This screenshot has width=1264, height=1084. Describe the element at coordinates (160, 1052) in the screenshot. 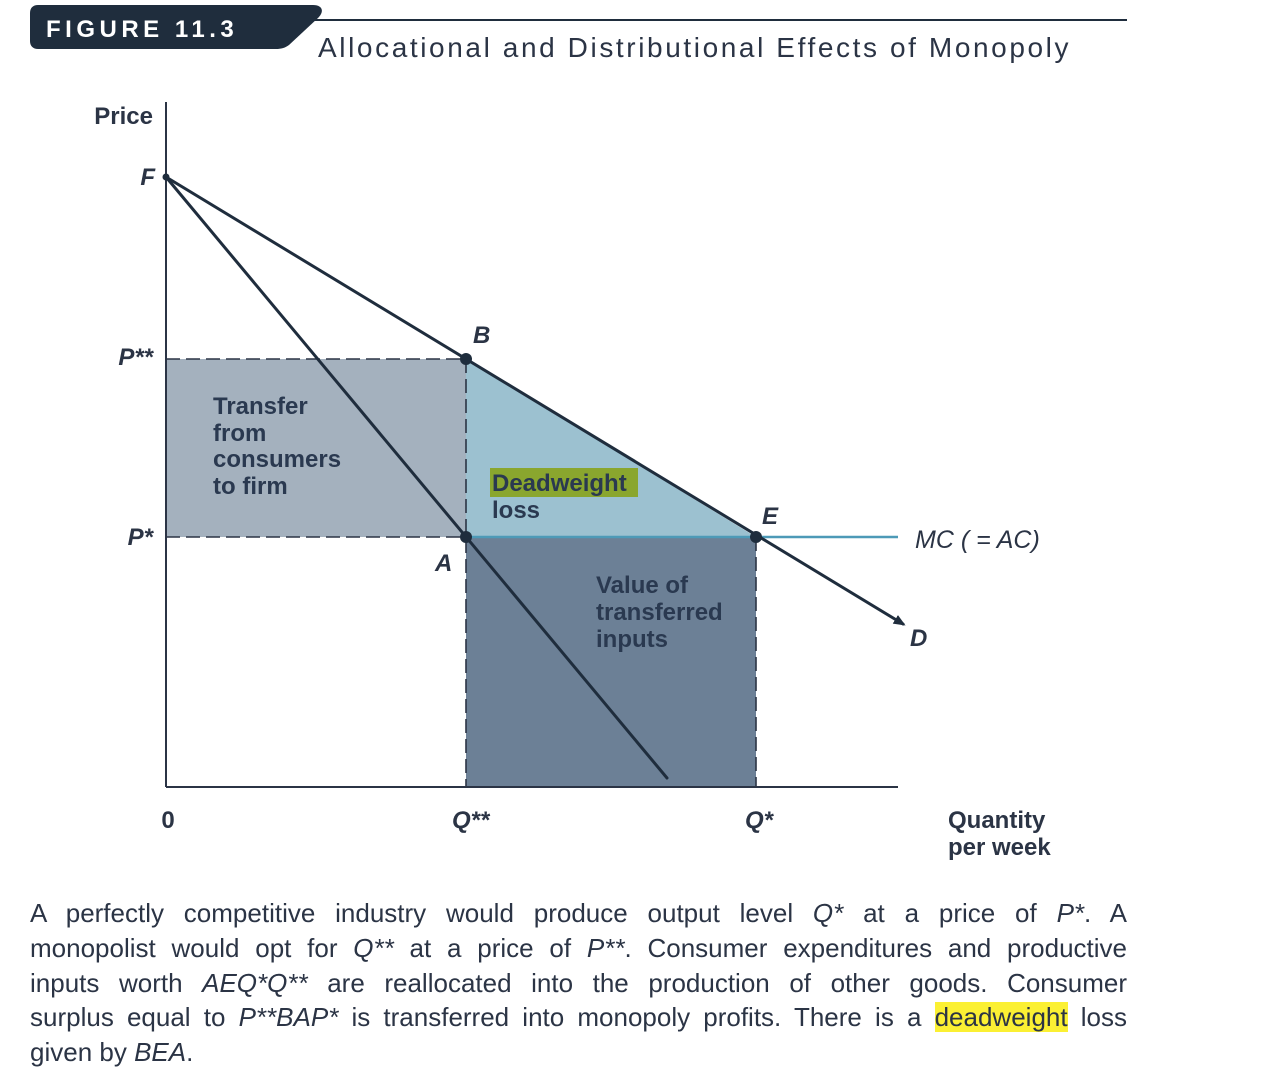

I see `caption-symbol-bea: BEA` at that location.